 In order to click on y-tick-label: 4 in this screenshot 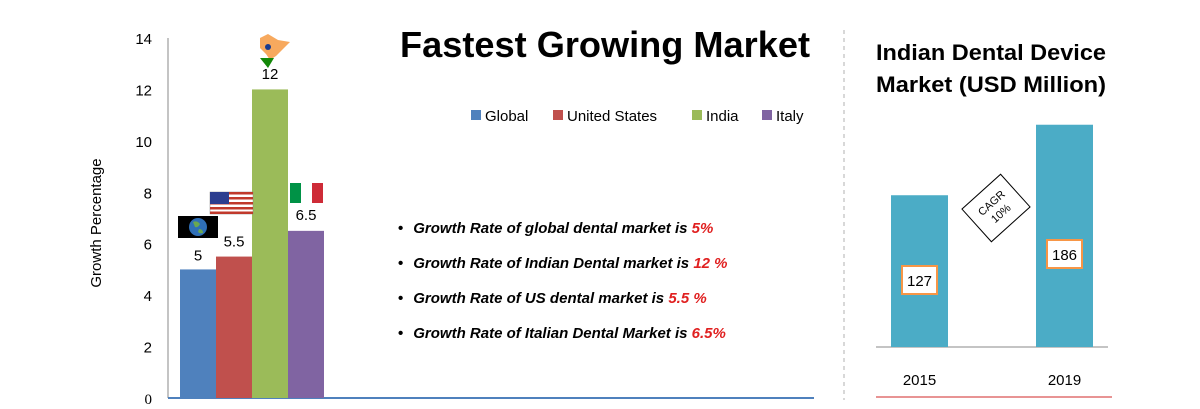, I will do `click(148, 296)`.